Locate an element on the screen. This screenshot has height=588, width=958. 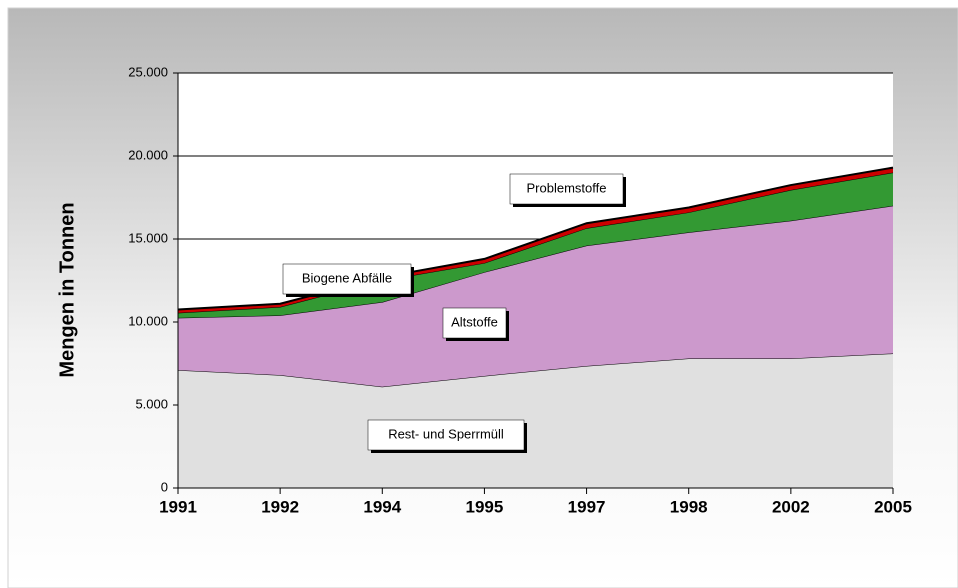
series-label: Biogene Abfälle is located at coordinates (347, 277).